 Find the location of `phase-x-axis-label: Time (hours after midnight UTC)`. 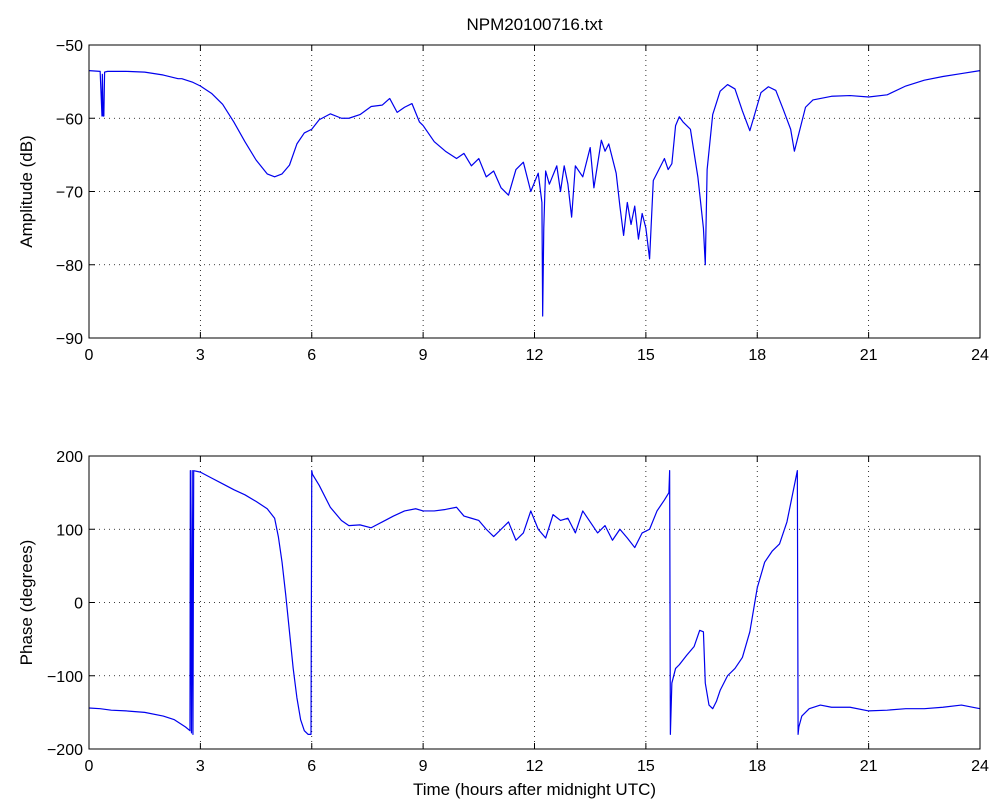

phase-x-axis-label: Time (hours after midnight UTC) is located at coordinates (534, 789).